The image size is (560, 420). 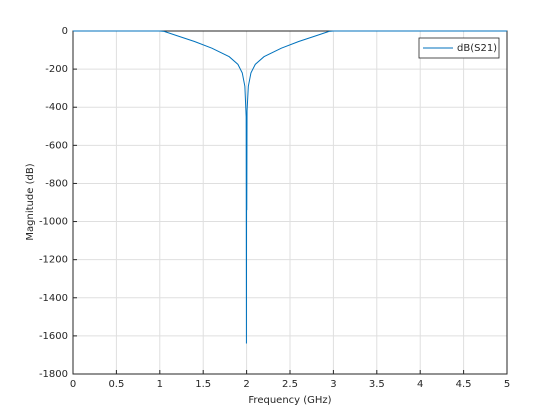 What do you see at coordinates (30, 201) in the screenshot?
I see `y-axis-label: Magnitude (dB)` at bounding box center [30, 201].